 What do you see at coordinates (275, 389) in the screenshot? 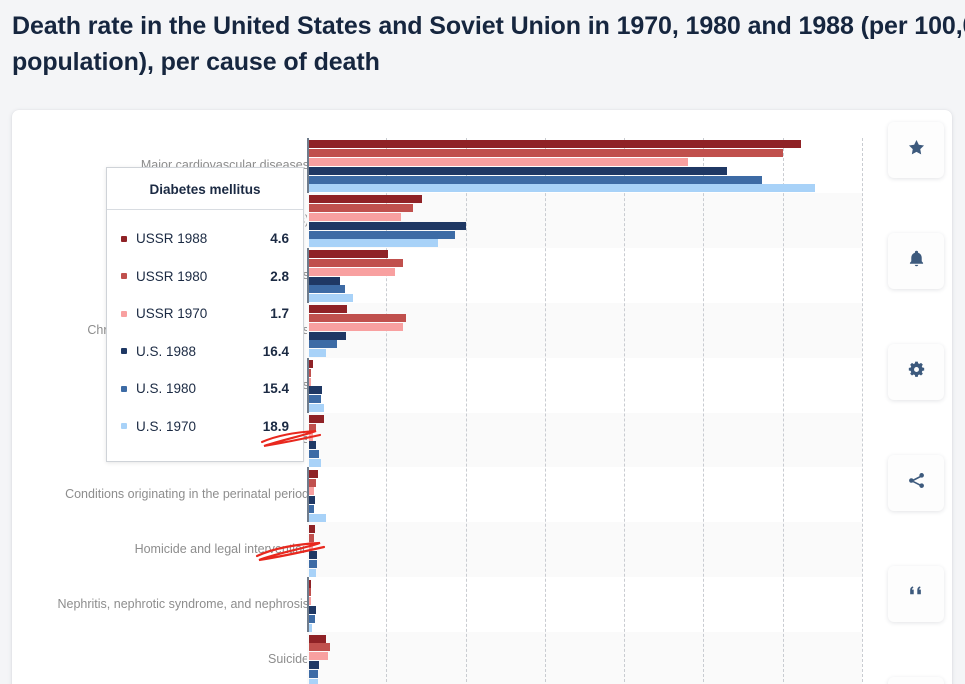
I see `tooltip-series-value: 15.4` at bounding box center [275, 389].